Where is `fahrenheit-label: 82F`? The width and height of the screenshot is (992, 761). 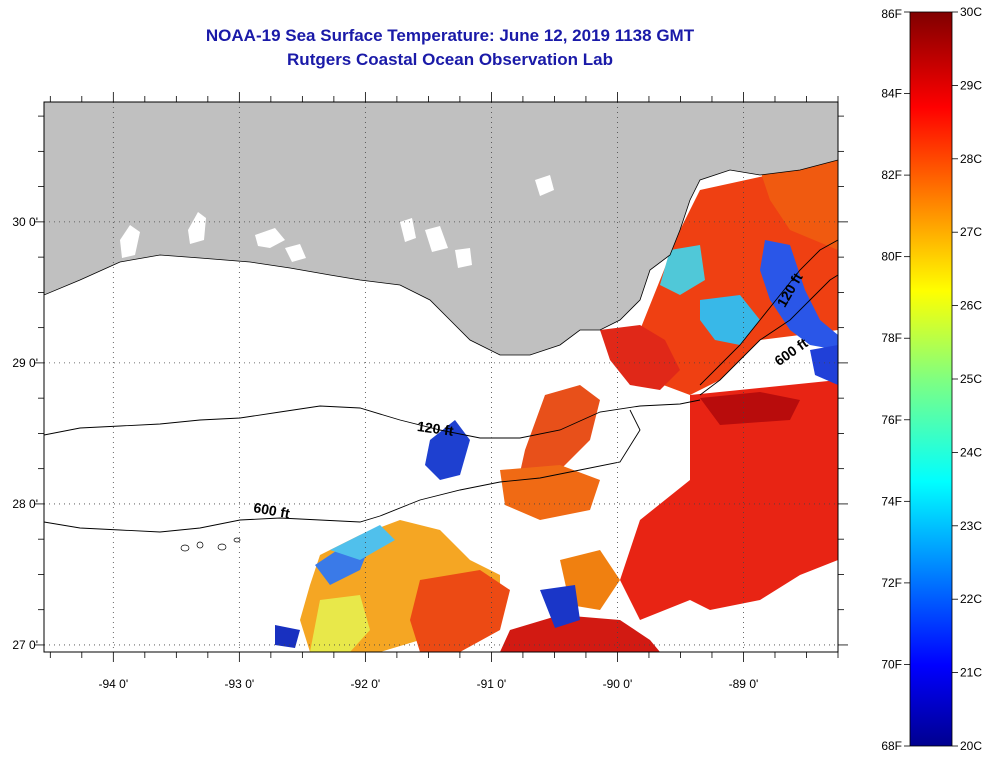 fahrenheit-label: 82F is located at coordinates (891, 175).